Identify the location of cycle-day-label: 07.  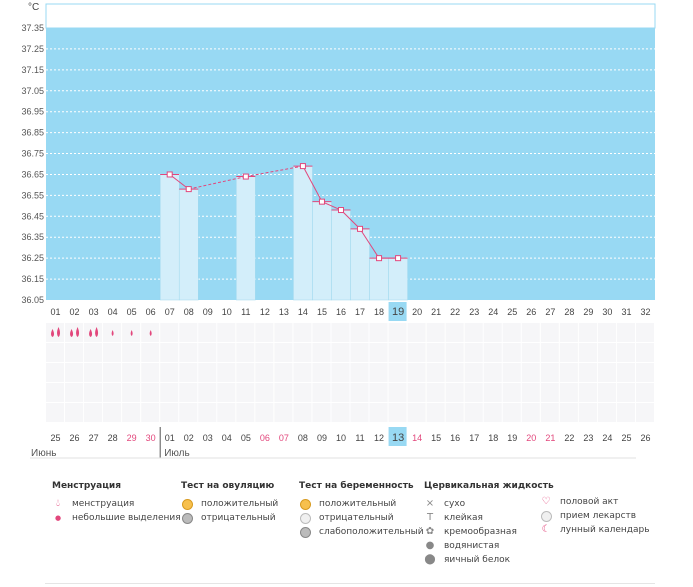
(170, 312).